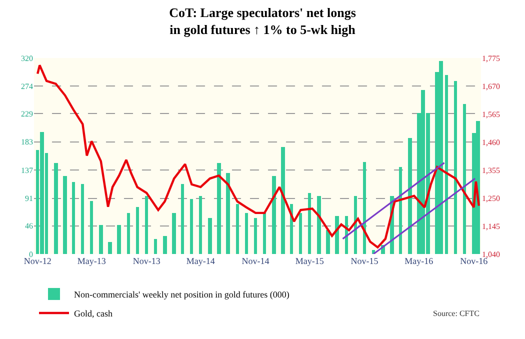 The width and height of the screenshot is (525, 339). What do you see at coordinates (256, 261) in the screenshot?
I see `x-tick-label: Nov-14` at bounding box center [256, 261].